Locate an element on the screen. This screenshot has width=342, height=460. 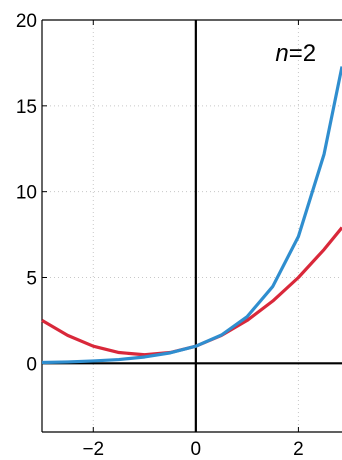
annotation-rest: =2 is located at coordinates (302, 53).